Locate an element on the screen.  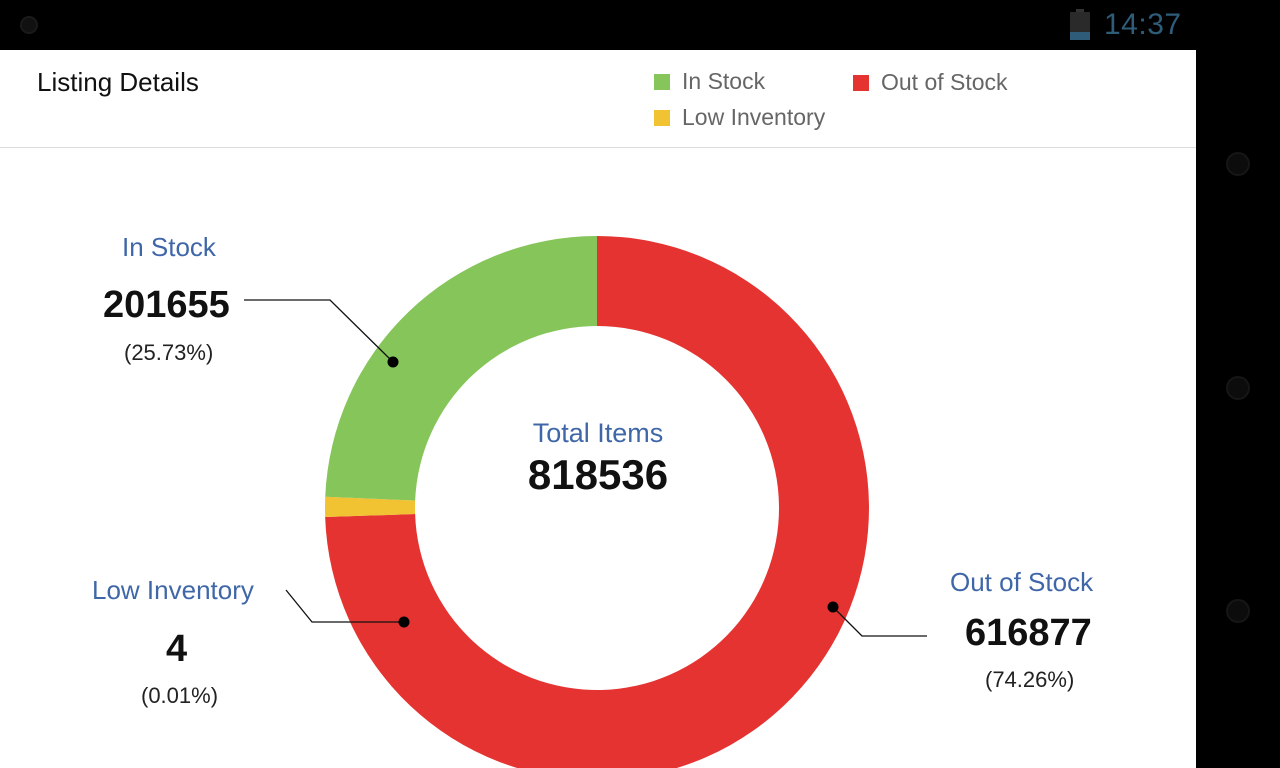
center-label: Total Items is located at coordinates (598, 433).